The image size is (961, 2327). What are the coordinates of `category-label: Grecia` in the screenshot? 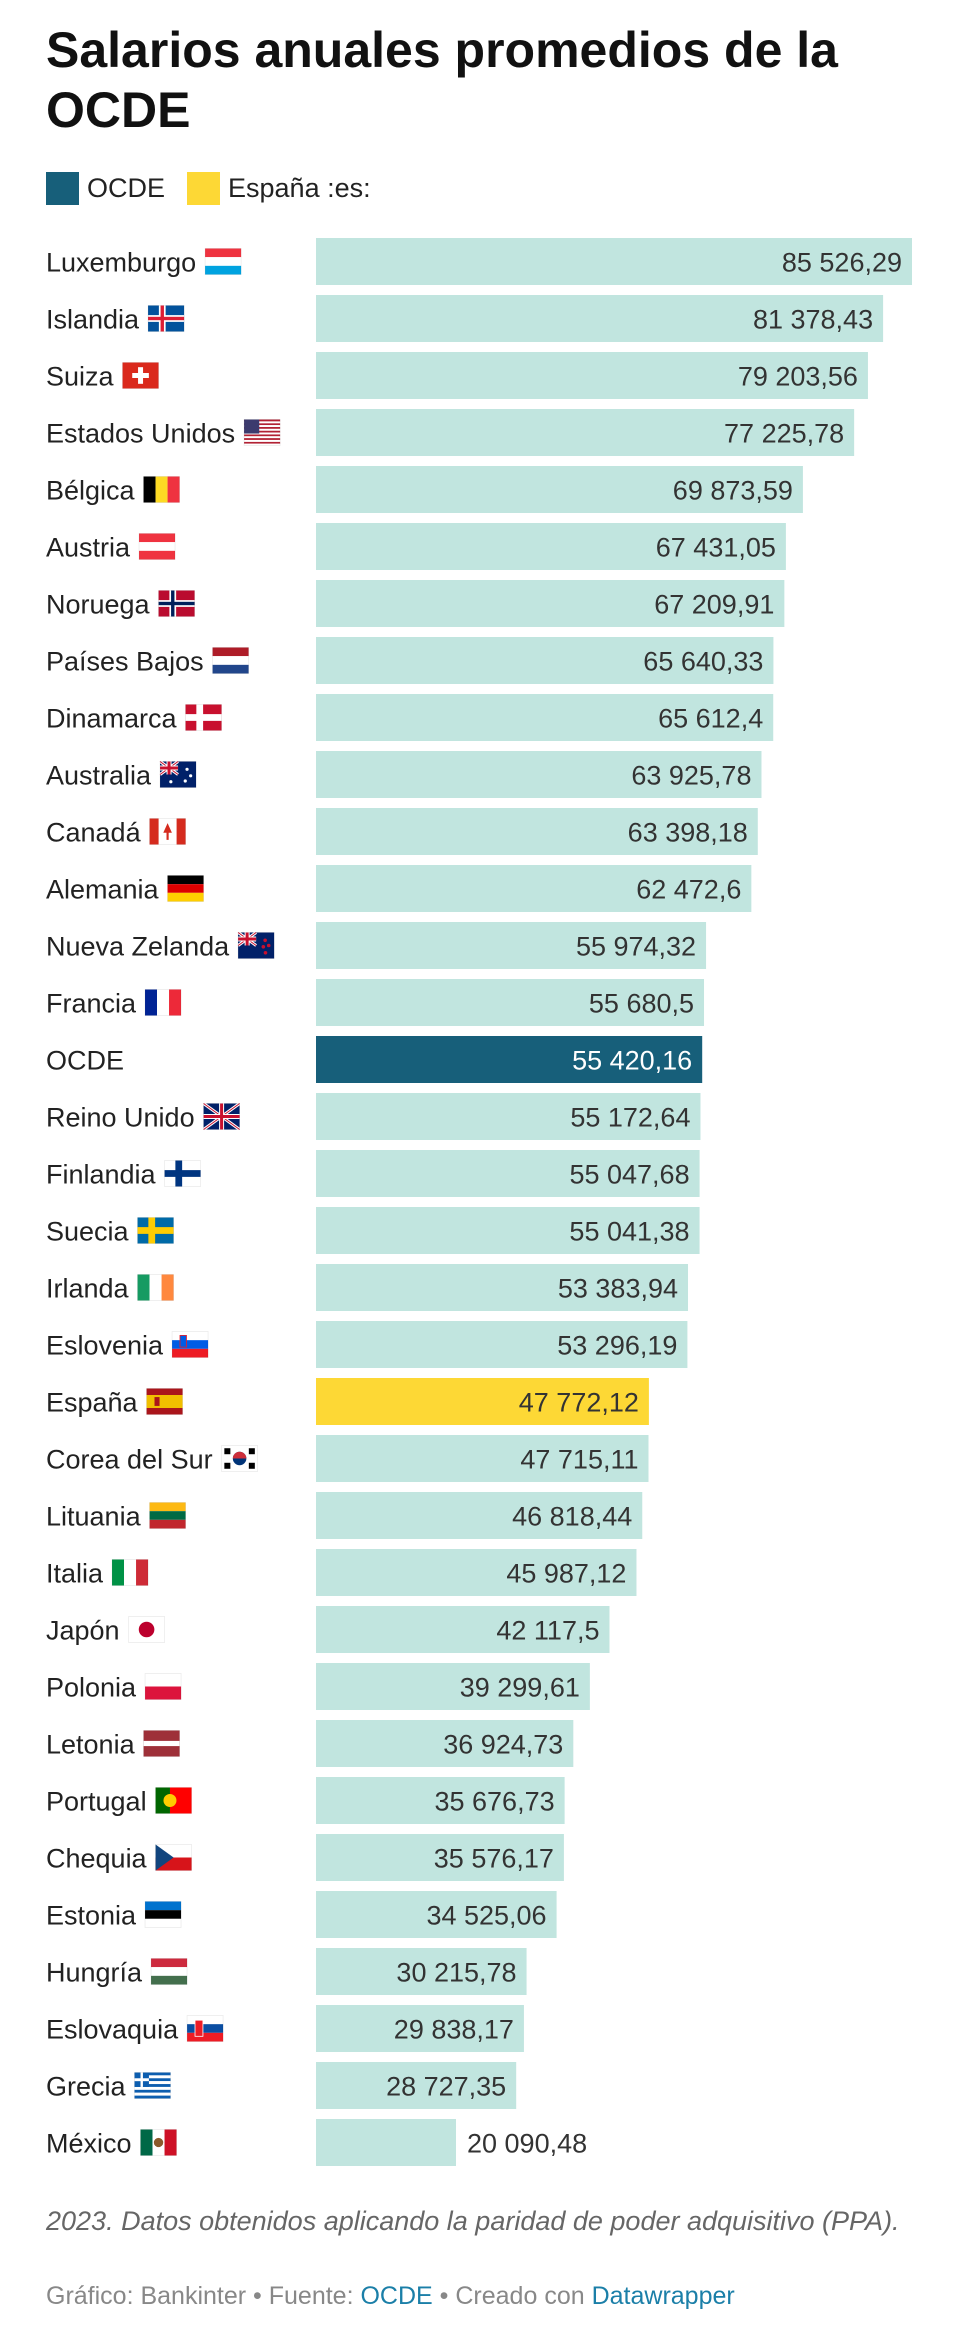 It's located at (86, 2087).